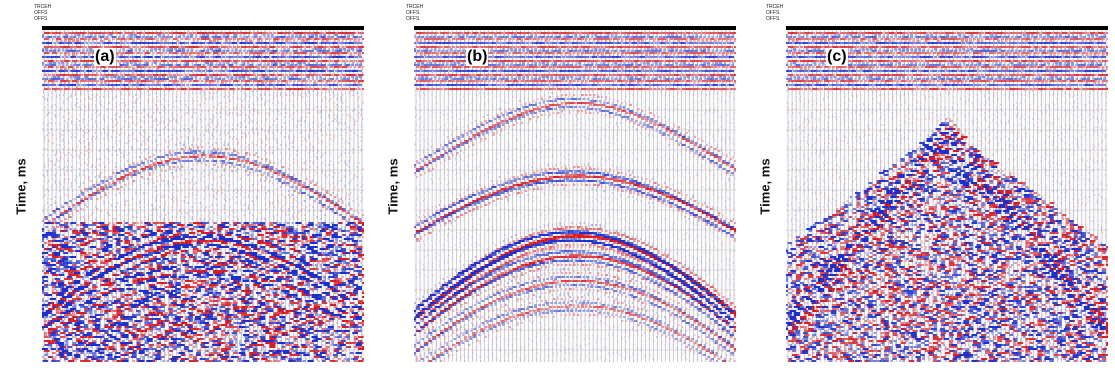 The height and width of the screenshot is (372, 1115). I want to click on panel-label: (c), so click(837, 57).